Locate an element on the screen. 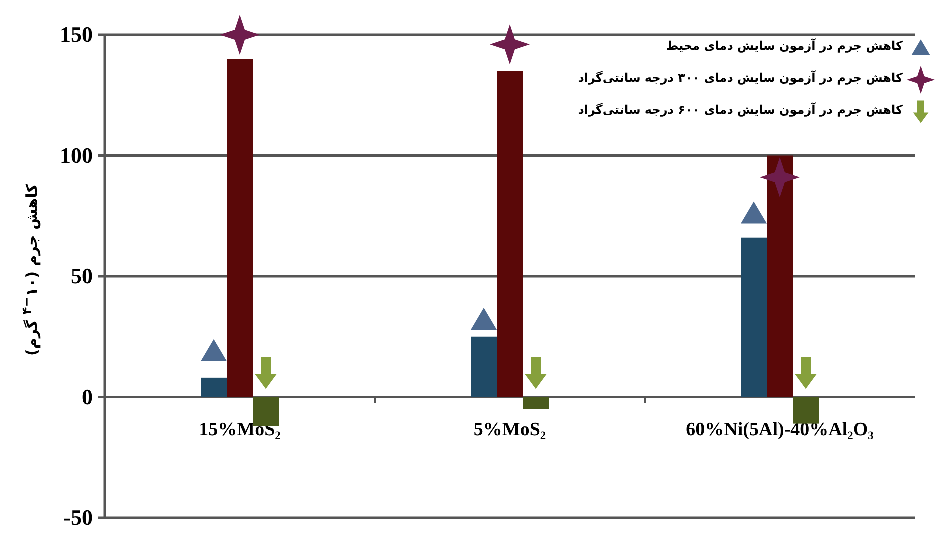 The image size is (939, 536). legend-label: کاهش جرم در آزمون سایش دمای ۶۰۰ درجه سانتی‌گراد is located at coordinates (740, 110).